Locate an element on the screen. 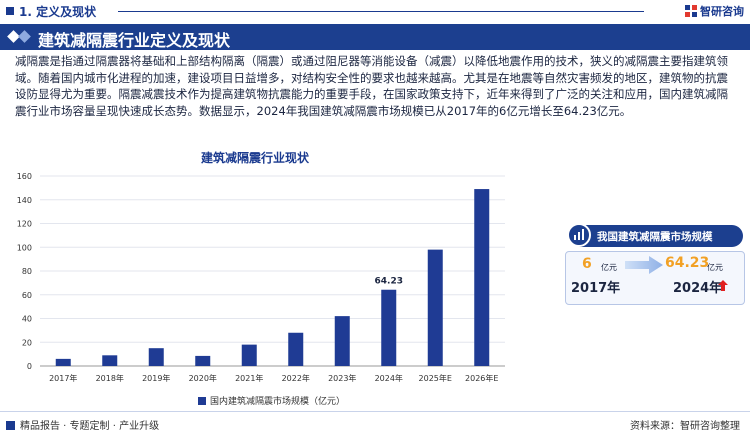 This screenshot has width=750, height=432. brand-name: 智研咨询 is located at coordinates (722, 11).